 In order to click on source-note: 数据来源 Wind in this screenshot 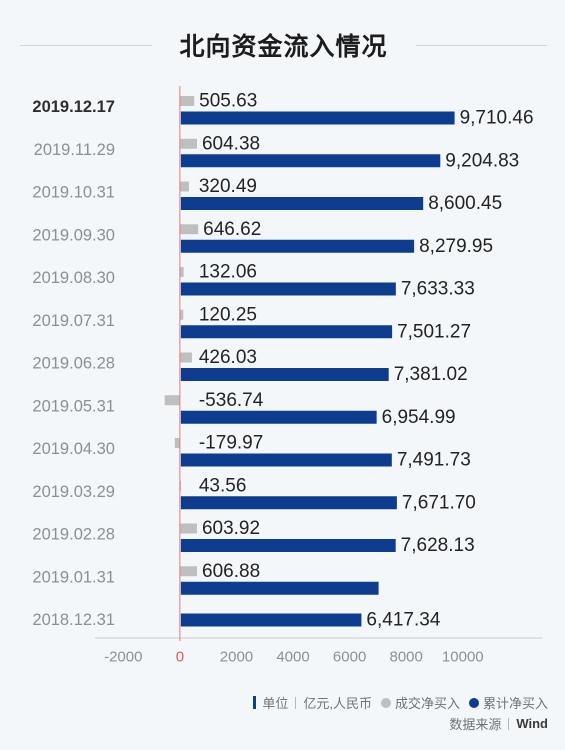, I will do `click(498, 723)`.